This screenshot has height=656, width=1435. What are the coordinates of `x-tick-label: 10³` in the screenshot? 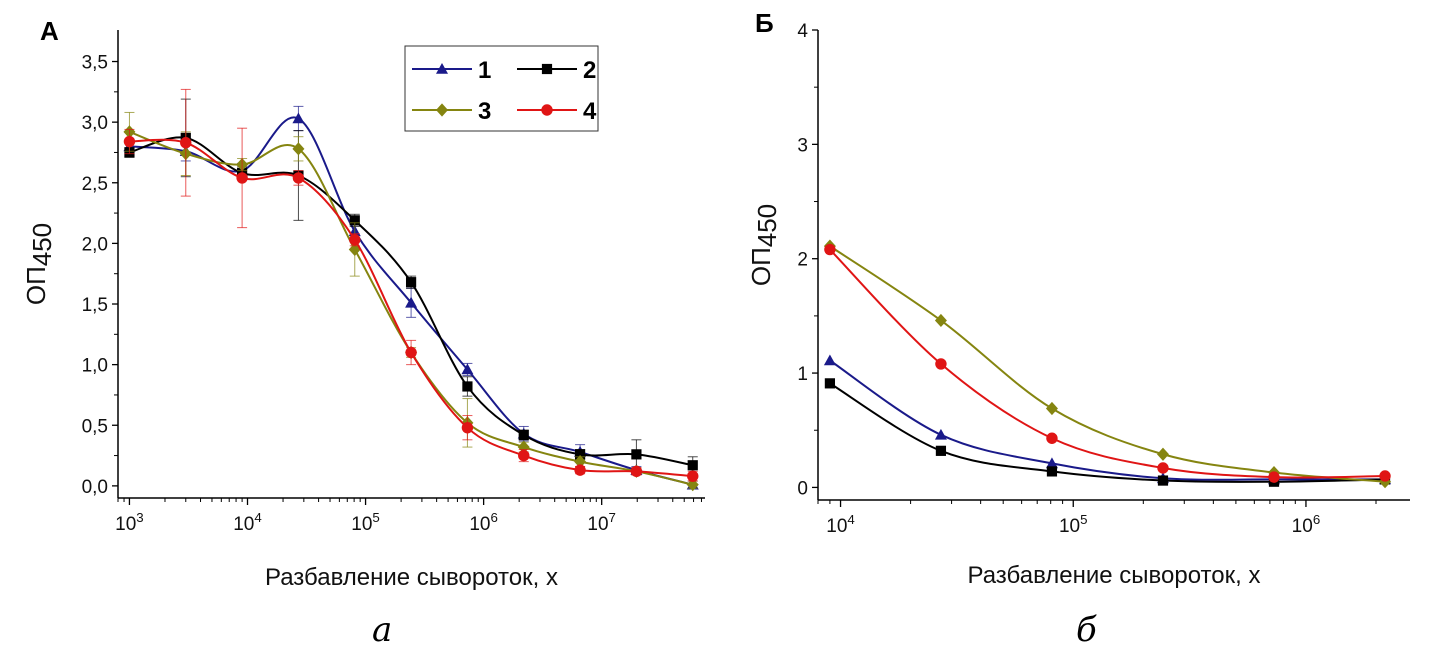 It's located at (129, 522).